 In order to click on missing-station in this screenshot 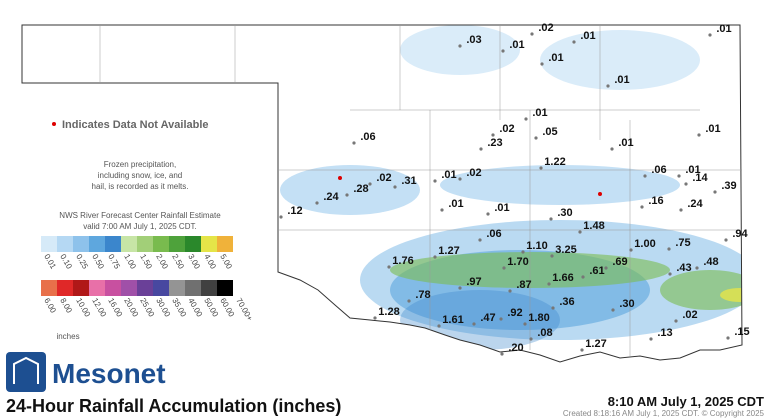, I will do `click(340, 178)`.